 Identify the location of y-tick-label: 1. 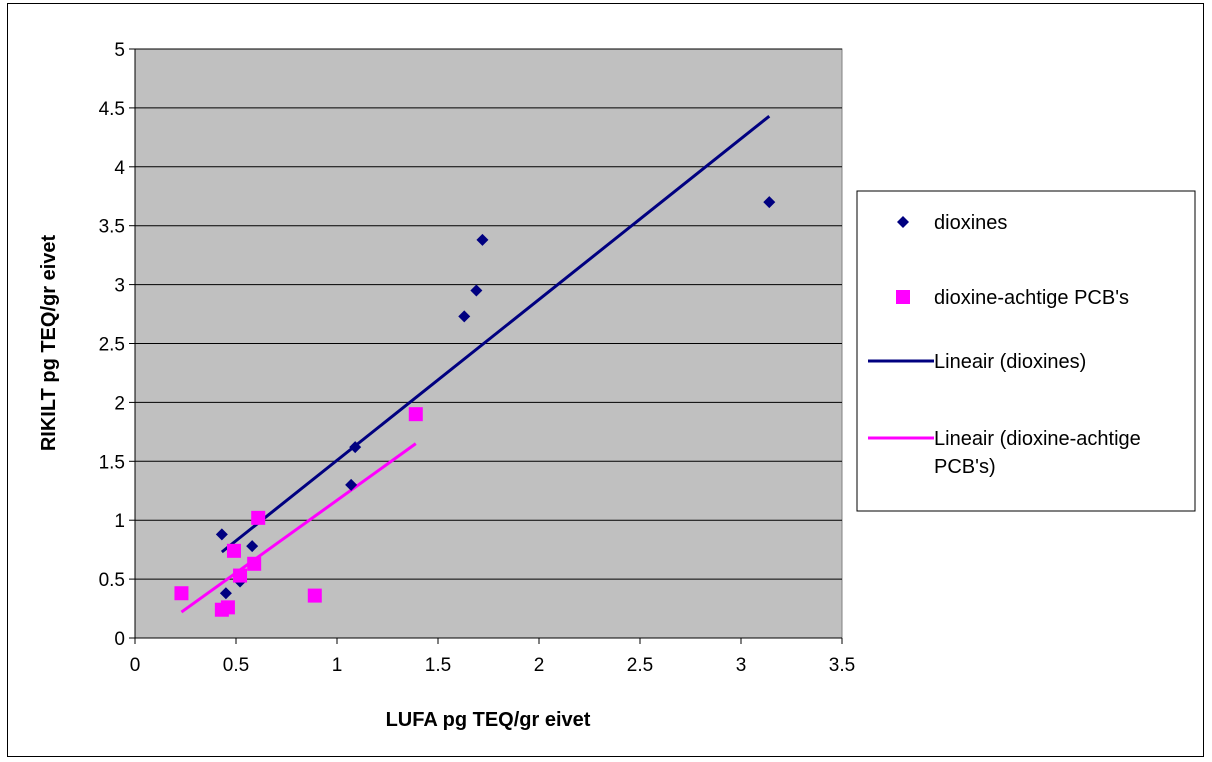
(119, 521).